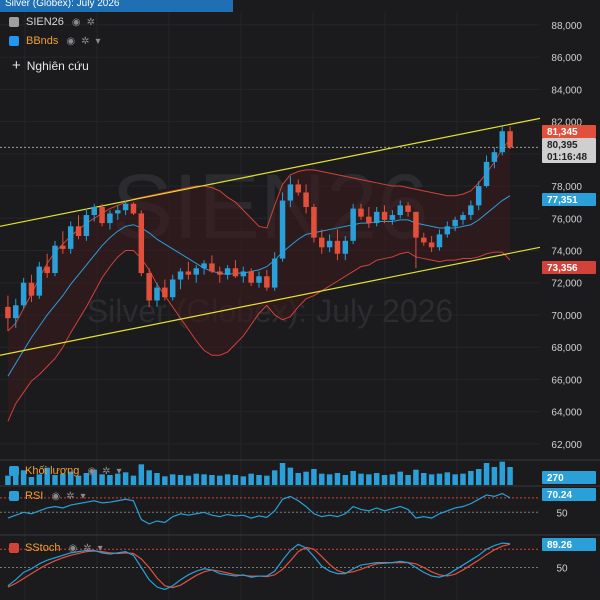 This screenshot has height=600, width=600. What do you see at coordinates (14, 41) in the screenshot?
I see `bb-swatch` at bounding box center [14, 41].